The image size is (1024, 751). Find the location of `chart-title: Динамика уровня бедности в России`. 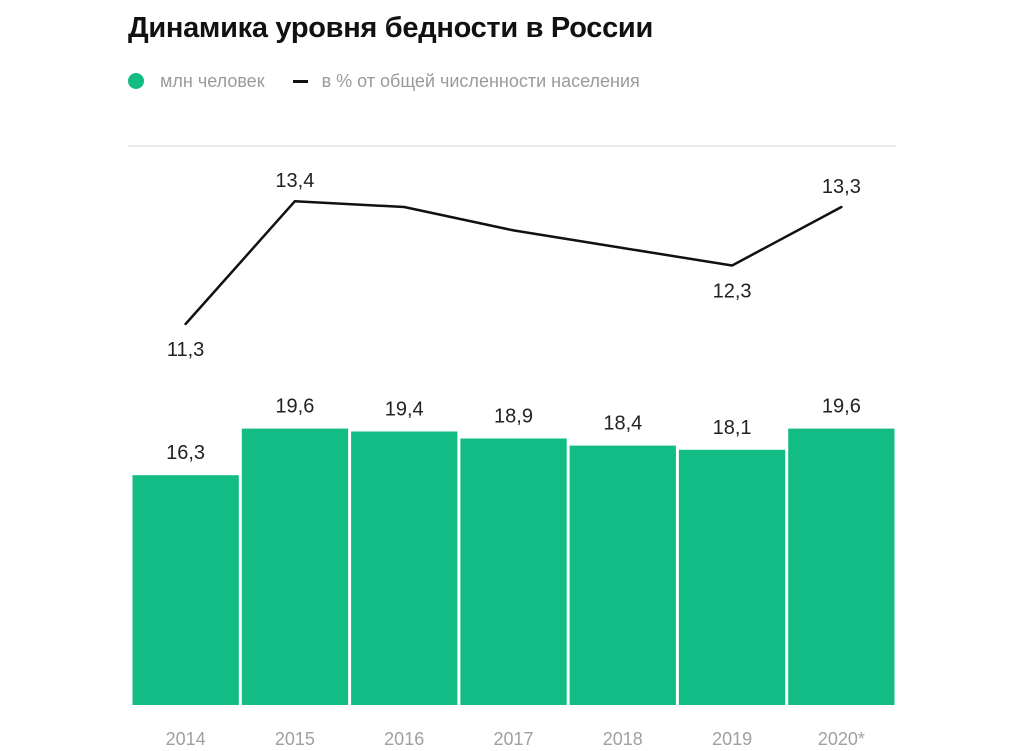

chart-title: Динамика уровня бедности в России is located at coordinates (390, 28).